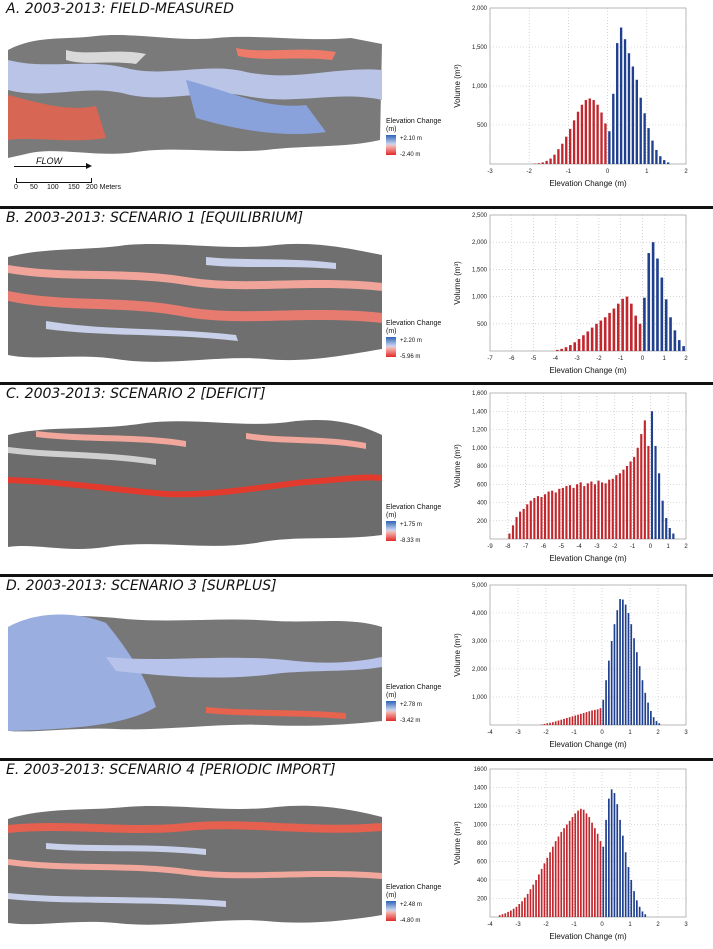 The image size is (713, 949). I want to click on scale-bar, so click(54, 180).